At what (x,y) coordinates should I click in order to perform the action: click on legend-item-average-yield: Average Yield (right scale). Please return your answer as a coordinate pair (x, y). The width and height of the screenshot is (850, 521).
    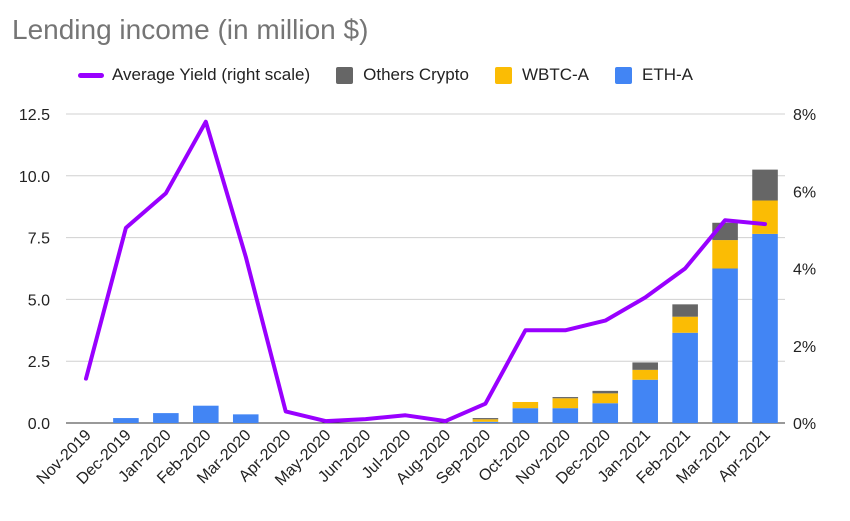
    Looking at the image, I should click on (194, 75).